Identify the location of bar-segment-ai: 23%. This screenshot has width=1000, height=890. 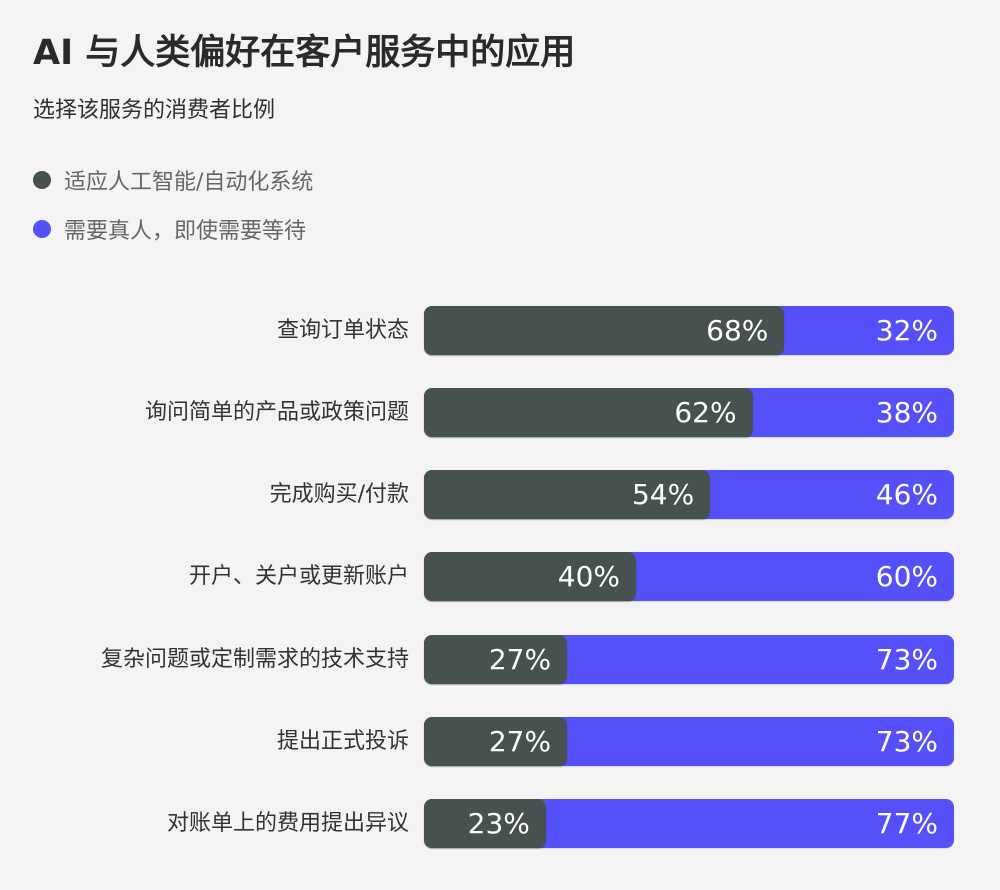
(485, 823).